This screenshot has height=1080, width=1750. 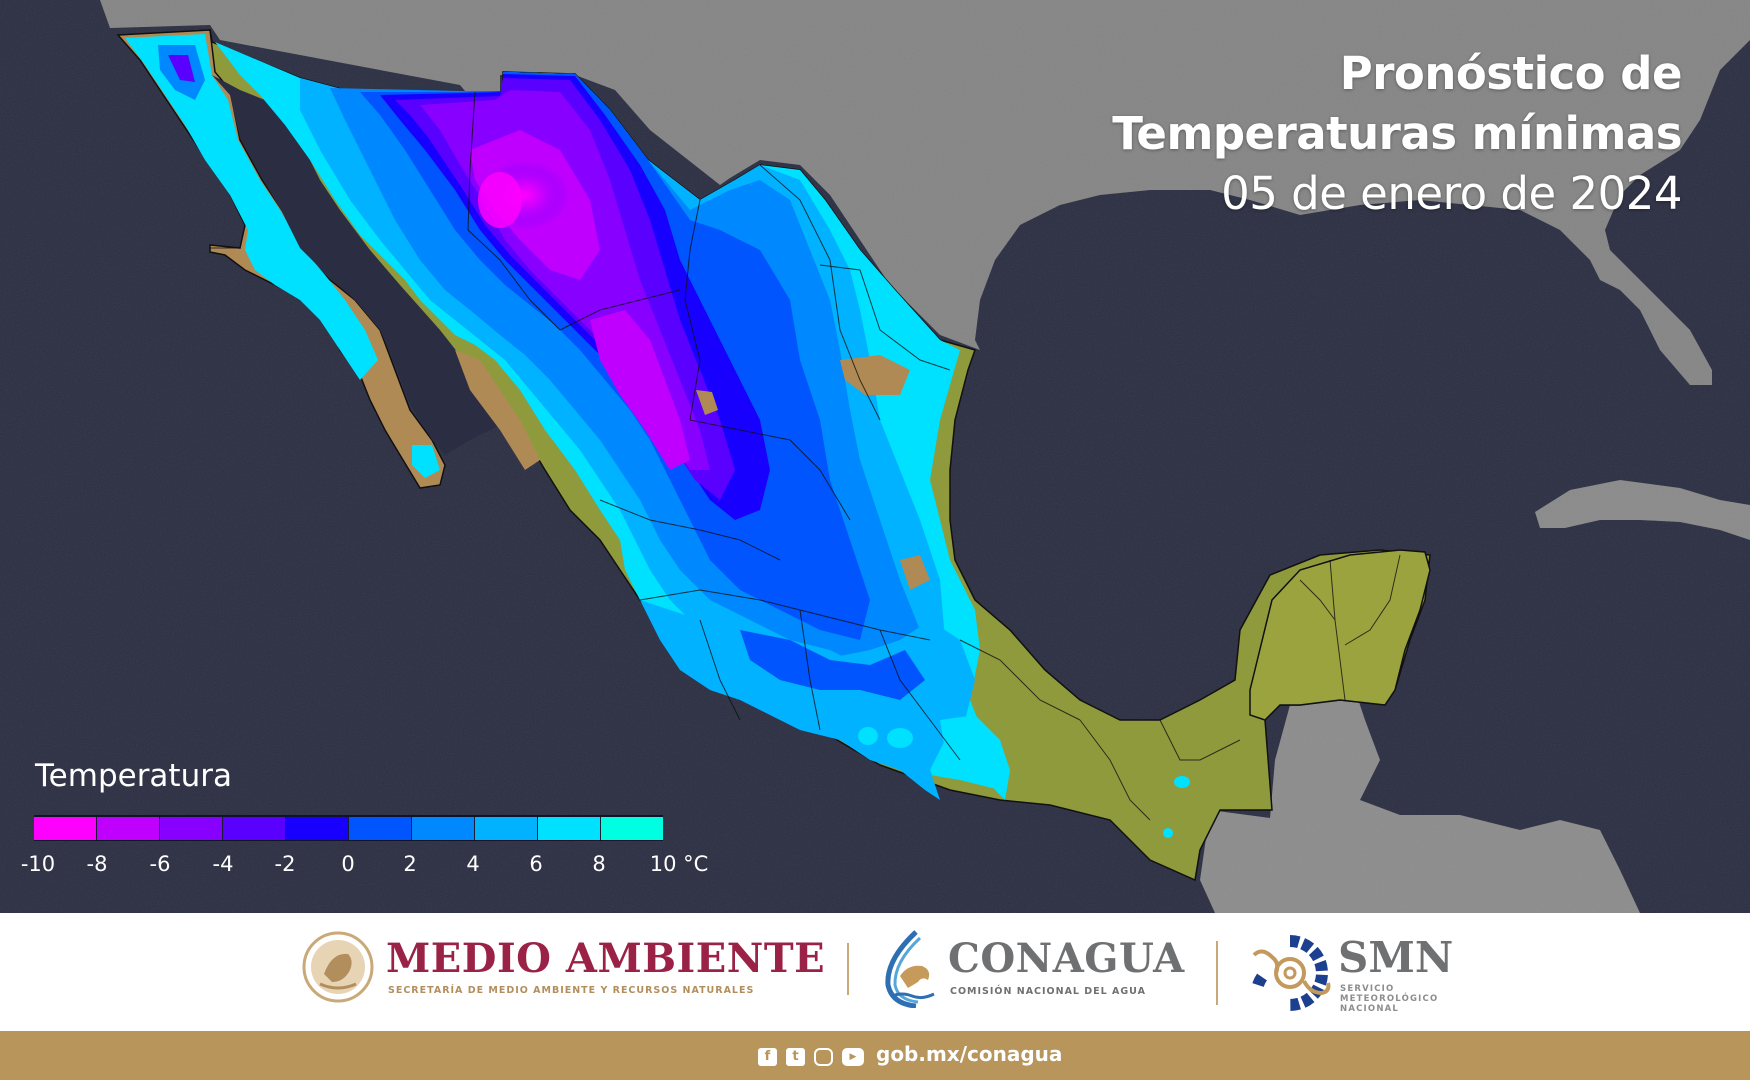 I want to click on legend-tick: 4, so click(x=473, y=864).